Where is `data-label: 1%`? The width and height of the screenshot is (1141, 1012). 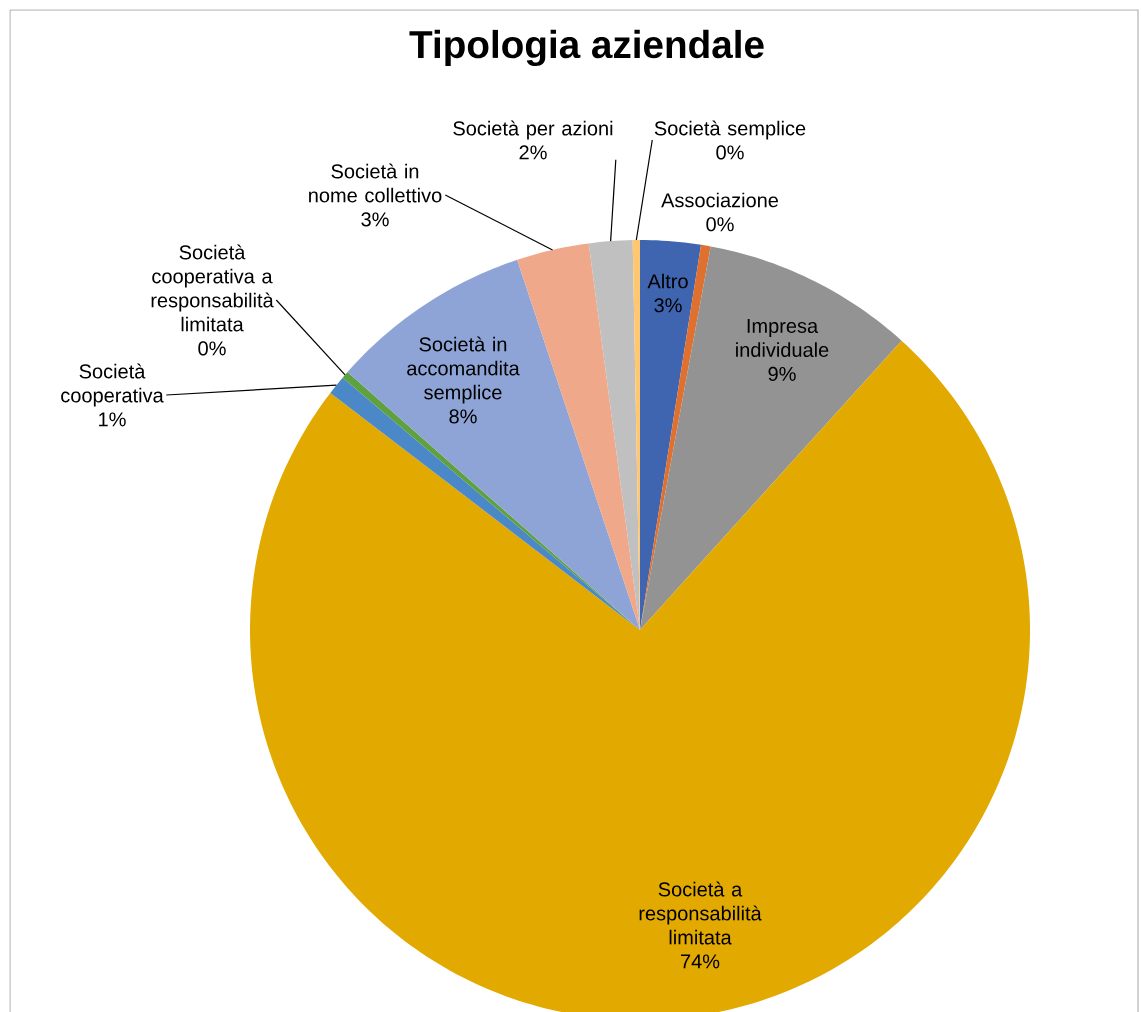 data-label: 1% is located at coordinates (112, 419).